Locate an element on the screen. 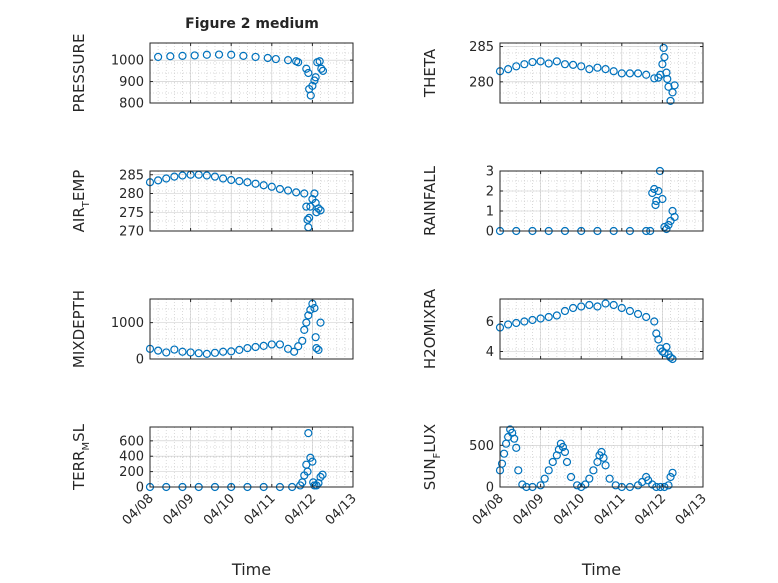 The height and width of the screenshot is (583, 778). y-label-subscript: M is located at coordinates (86, 446).